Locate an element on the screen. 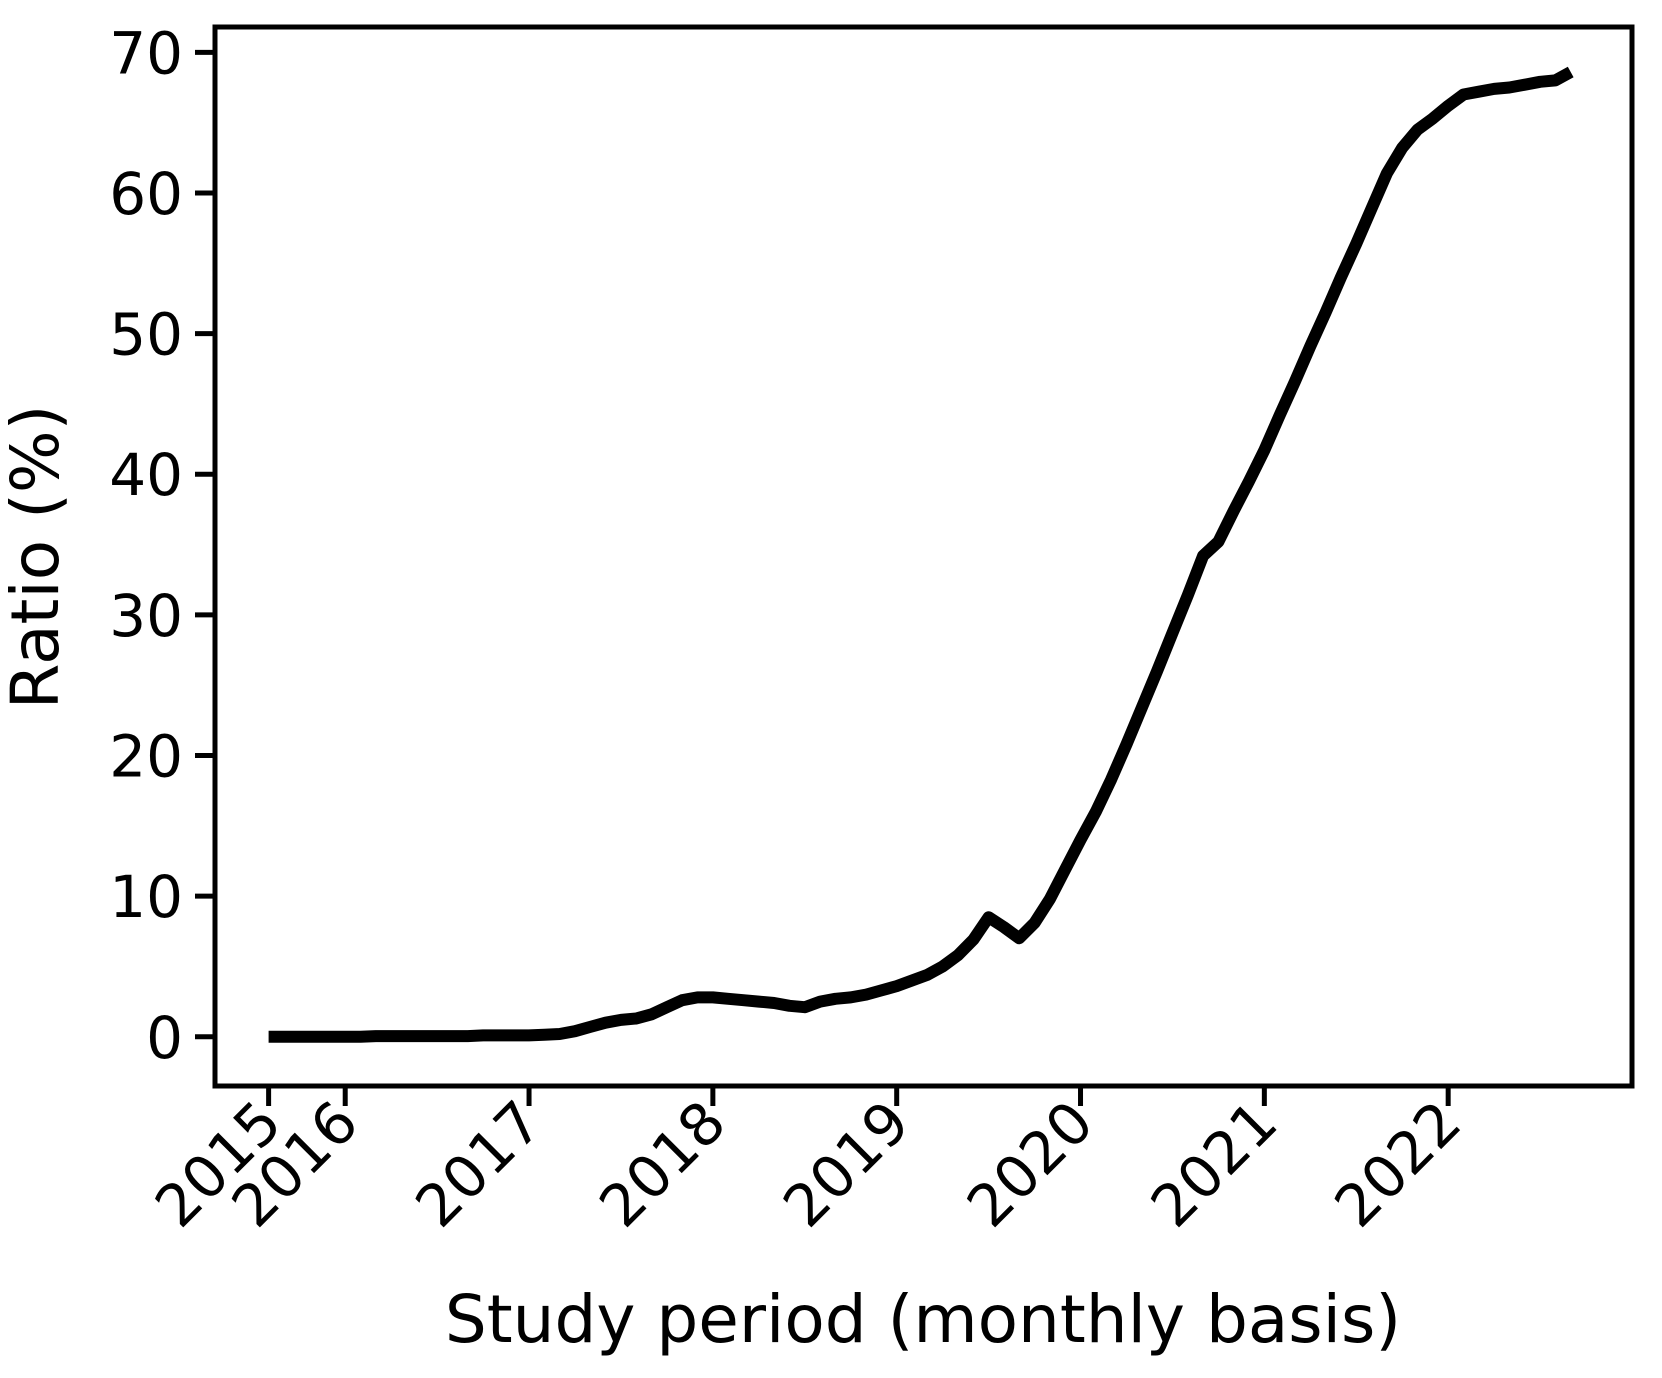 The image size is (1662, 1378). x-tick-label: 2021 is located at coordinates (1214, 1164).